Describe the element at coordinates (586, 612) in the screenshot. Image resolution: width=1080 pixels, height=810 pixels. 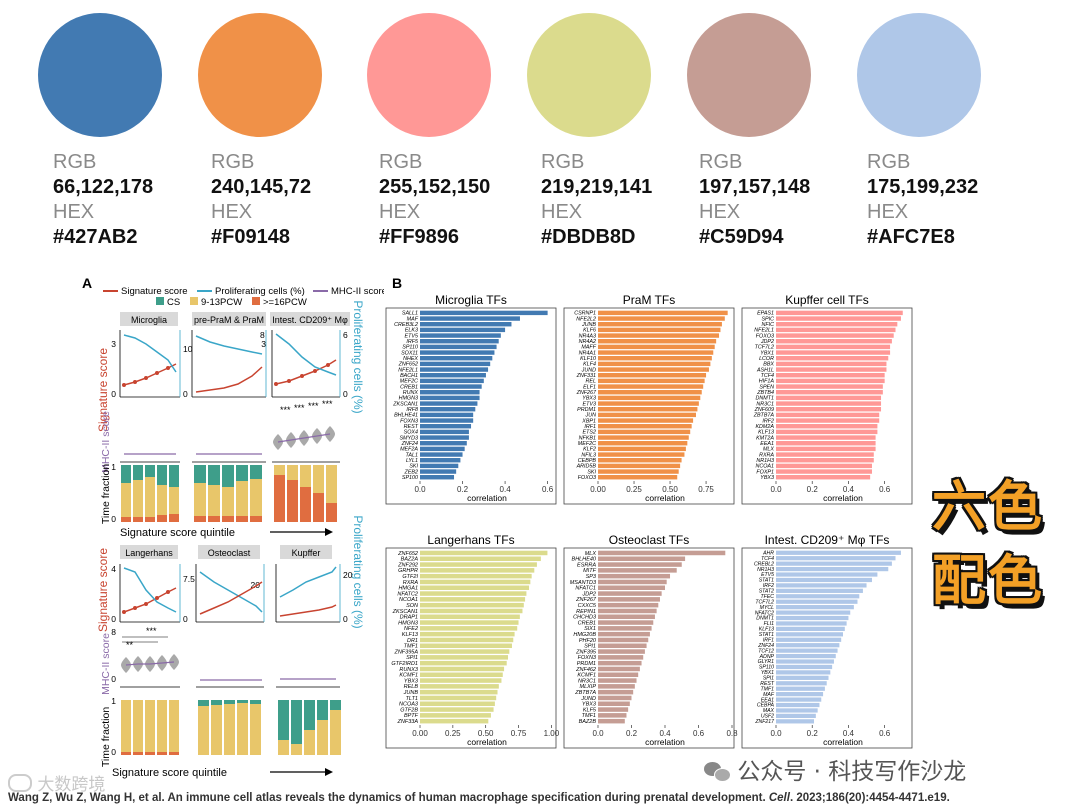
I see `gene-label: REPIN1` at that location.